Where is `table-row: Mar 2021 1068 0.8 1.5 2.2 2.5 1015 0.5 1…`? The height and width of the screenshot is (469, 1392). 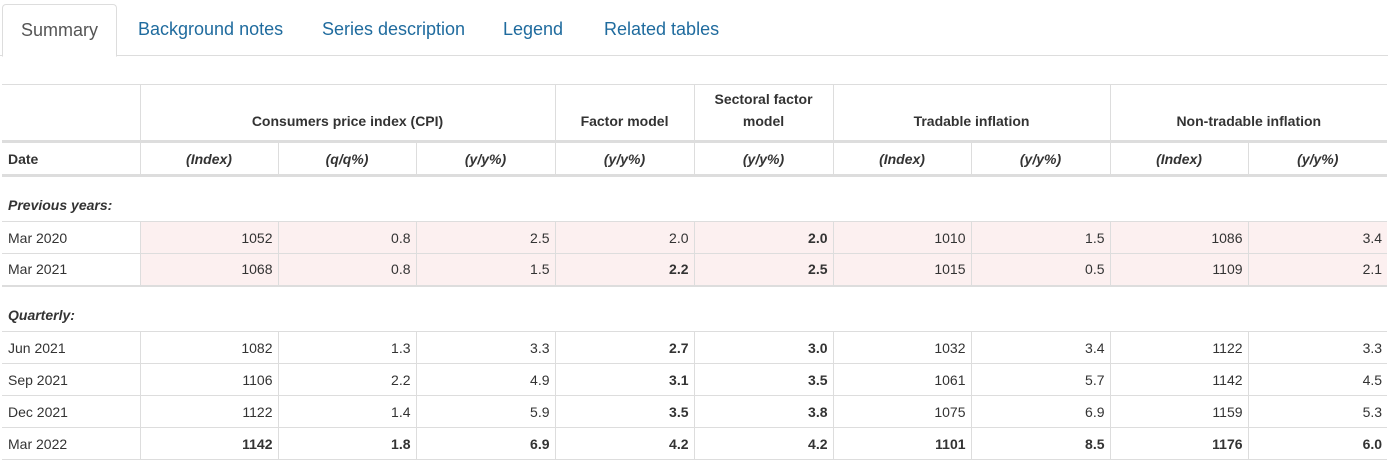 table-row: Mar 2021 1068 0.8 1.5 2.2 2.5 1015 0.5 1… is located at coordinates (695, 270).